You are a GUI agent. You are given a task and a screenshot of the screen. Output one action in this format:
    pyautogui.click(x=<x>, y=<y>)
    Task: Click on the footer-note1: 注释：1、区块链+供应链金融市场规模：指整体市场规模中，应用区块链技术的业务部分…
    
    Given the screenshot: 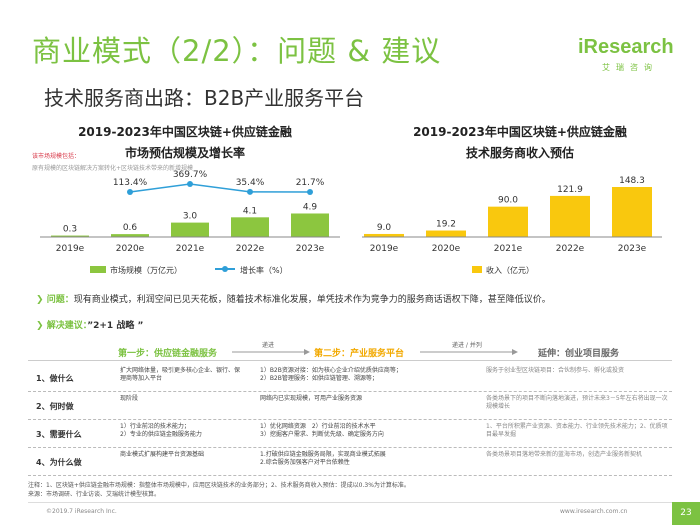 What is the action you would take?
    pyautogui.click(x=219, y=485)
    